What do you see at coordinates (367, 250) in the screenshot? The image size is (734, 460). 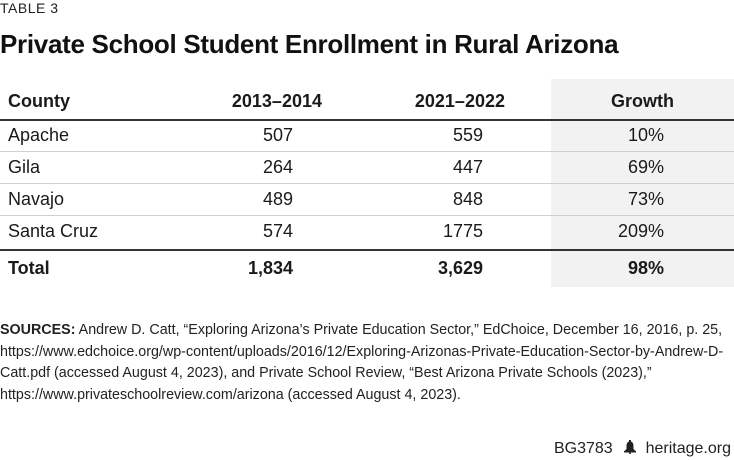 I see `total-divider` at bounding box center [367, 250].